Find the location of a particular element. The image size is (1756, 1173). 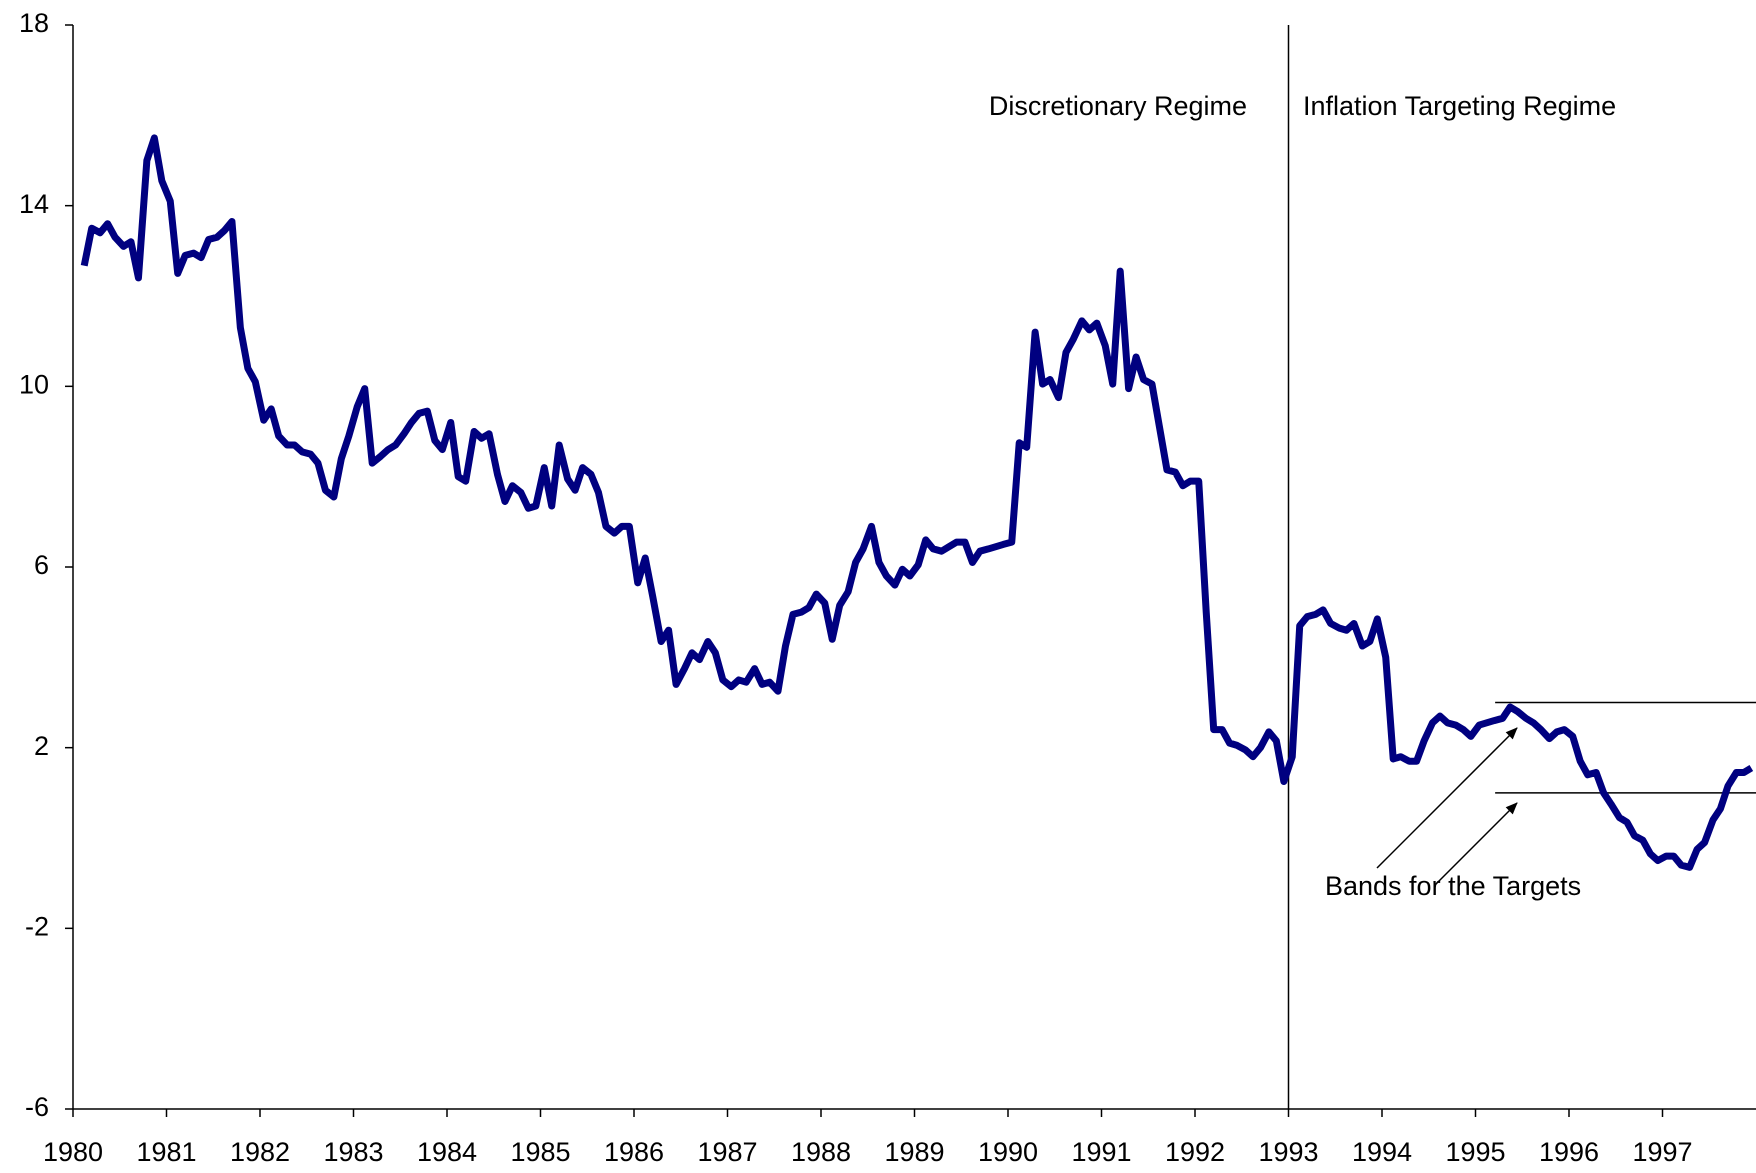

x-tick-label: 1982 is located at coordinates (260, 1152).